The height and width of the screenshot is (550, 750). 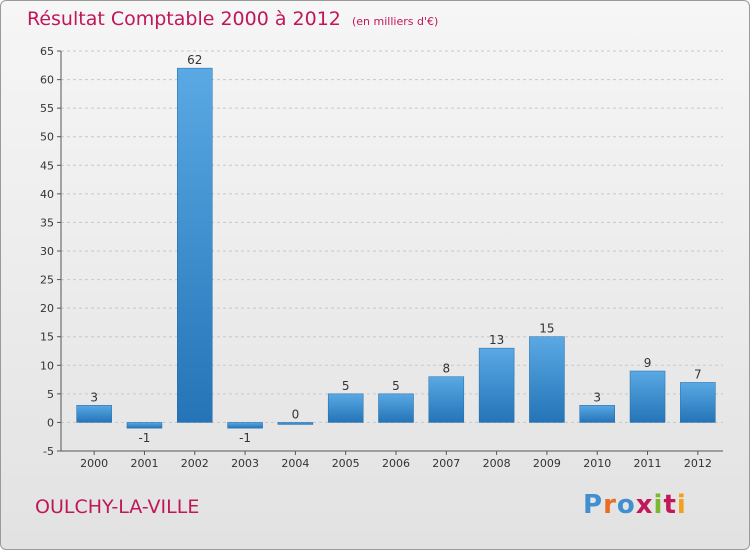 What do you see at coordinates (47, 165) in the screenshot?
I see `y-tick-label: 45` at bounding box center [47, 165].